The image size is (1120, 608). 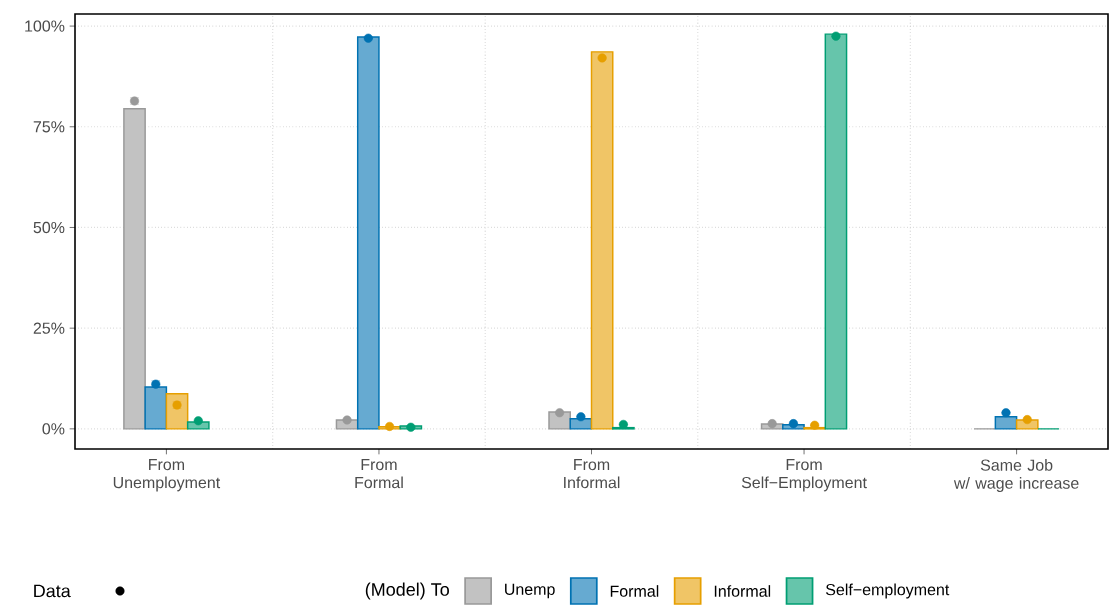 What do you see at coordinates (53, 429) in the screenshot?
I see `y-tick-label: 0%` at bounding box center [53, 429].